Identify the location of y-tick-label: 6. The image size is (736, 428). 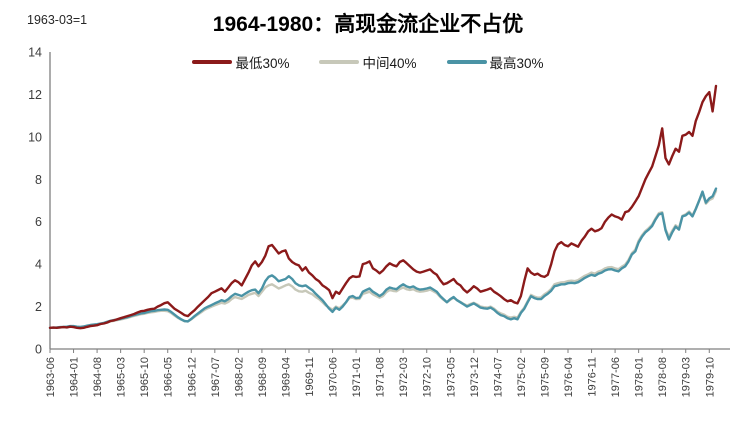
(38, 222).